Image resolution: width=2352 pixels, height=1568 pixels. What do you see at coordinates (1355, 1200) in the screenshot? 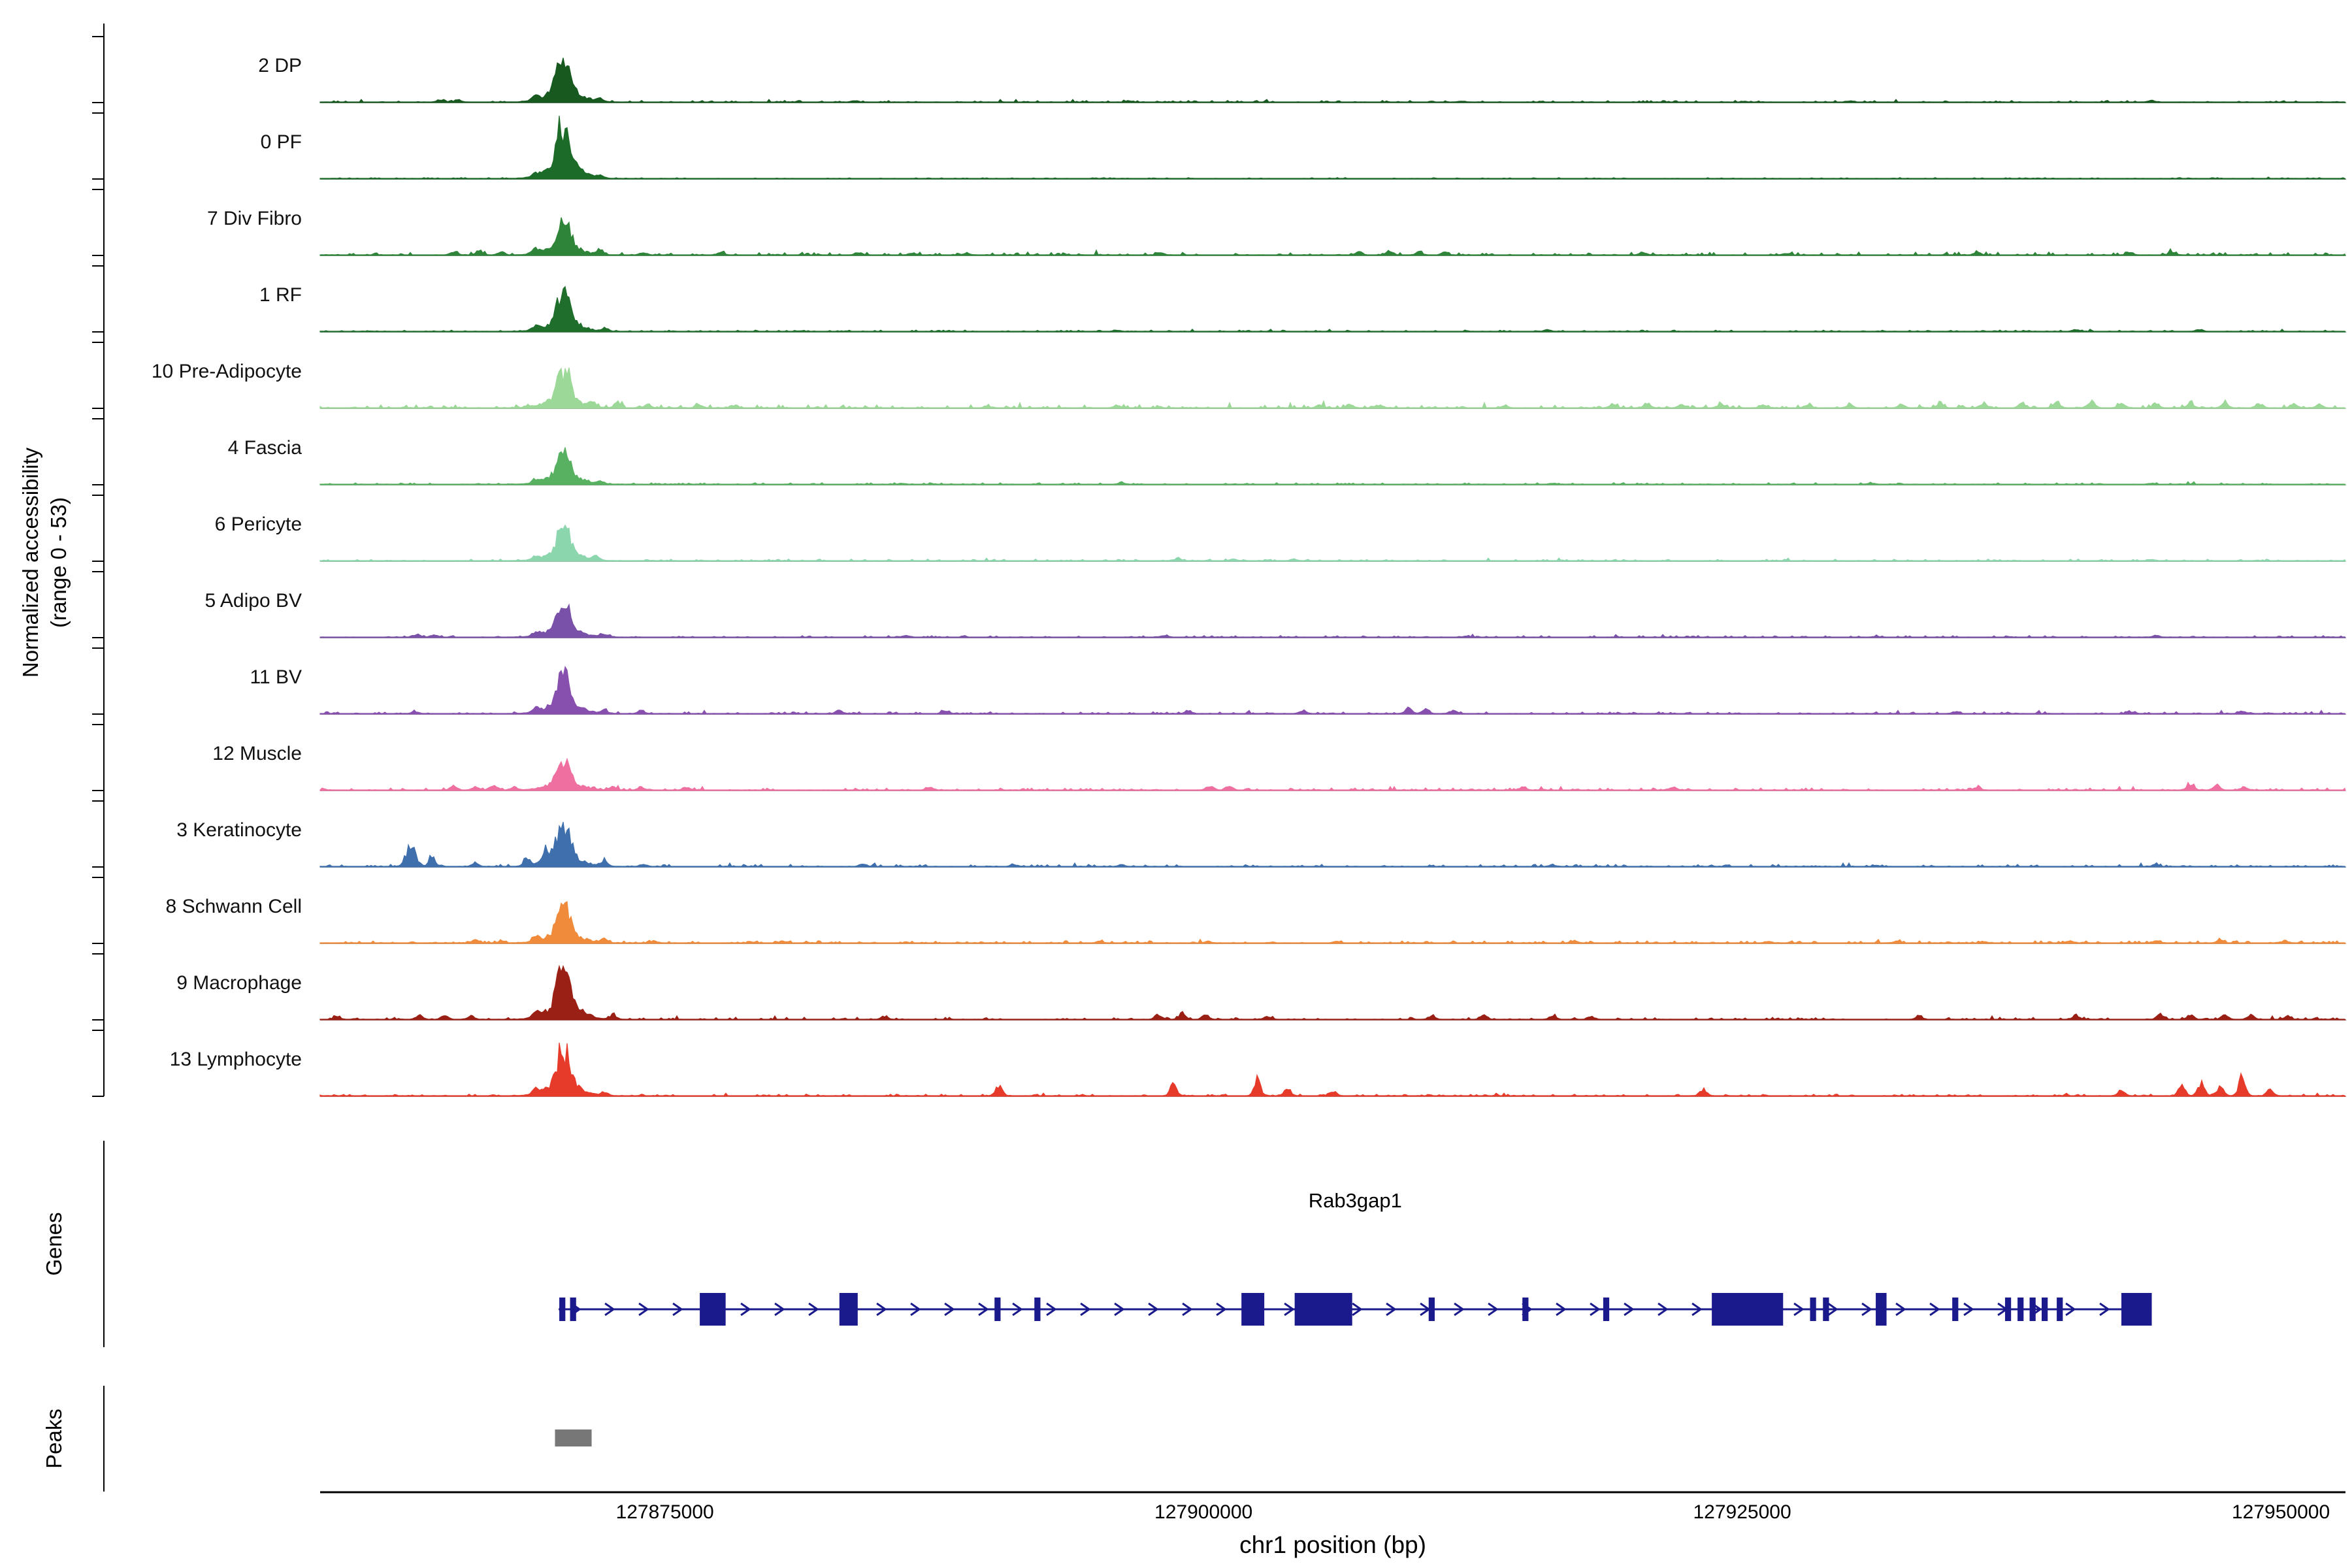
I see `gene-name-rab3gap1: Rab3gap1` at bounding box center [1355, 1200].